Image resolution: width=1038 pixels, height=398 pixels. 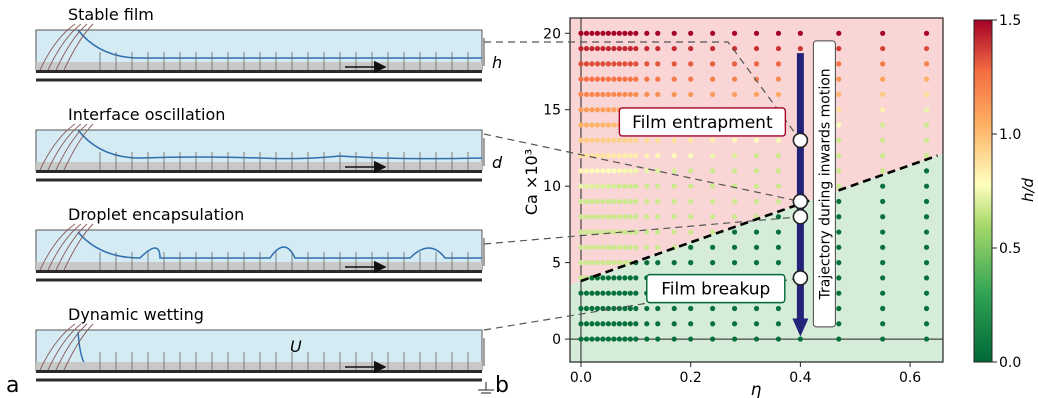 I want to click on x-tick-label: 0.4, so click(x=800, y=378).